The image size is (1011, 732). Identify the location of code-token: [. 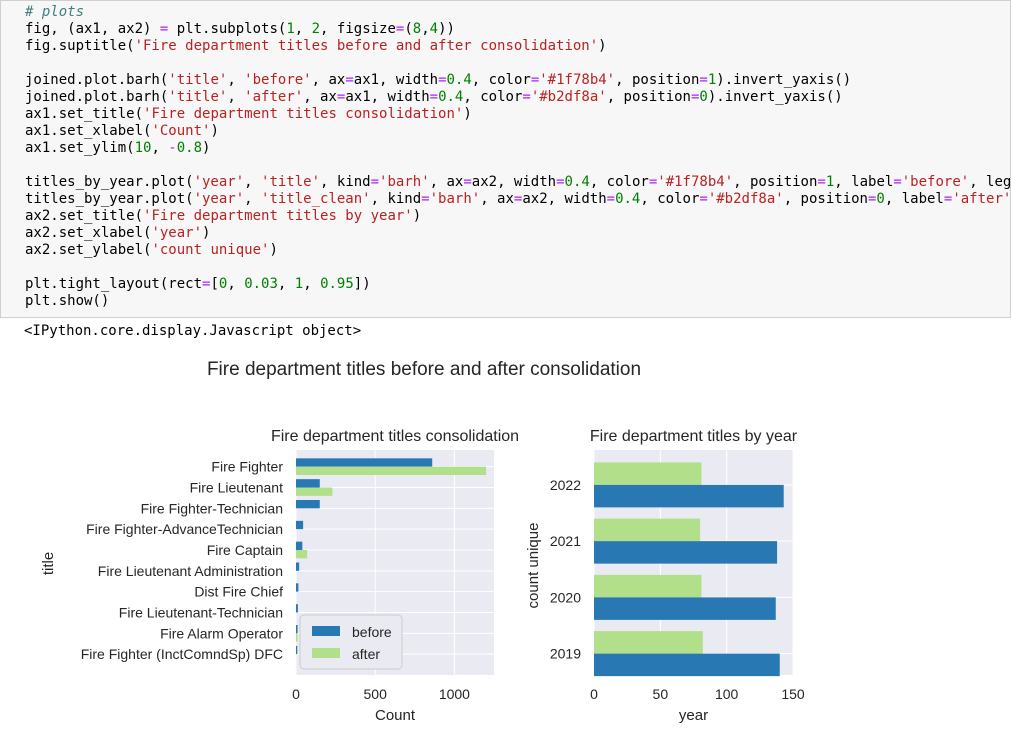
(214, 284).